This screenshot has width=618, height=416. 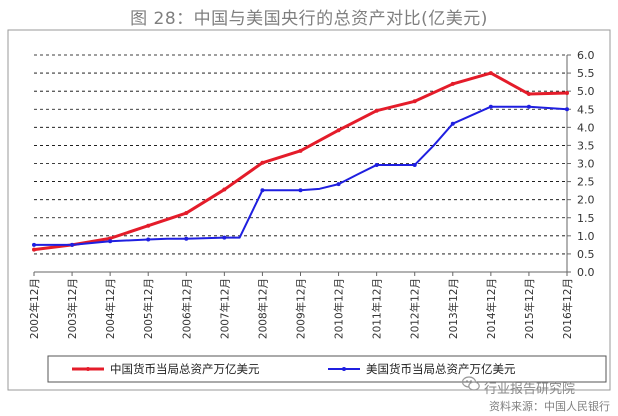 I want to click on x-tick-label: 2007年12月, so click(x=224, y=308).